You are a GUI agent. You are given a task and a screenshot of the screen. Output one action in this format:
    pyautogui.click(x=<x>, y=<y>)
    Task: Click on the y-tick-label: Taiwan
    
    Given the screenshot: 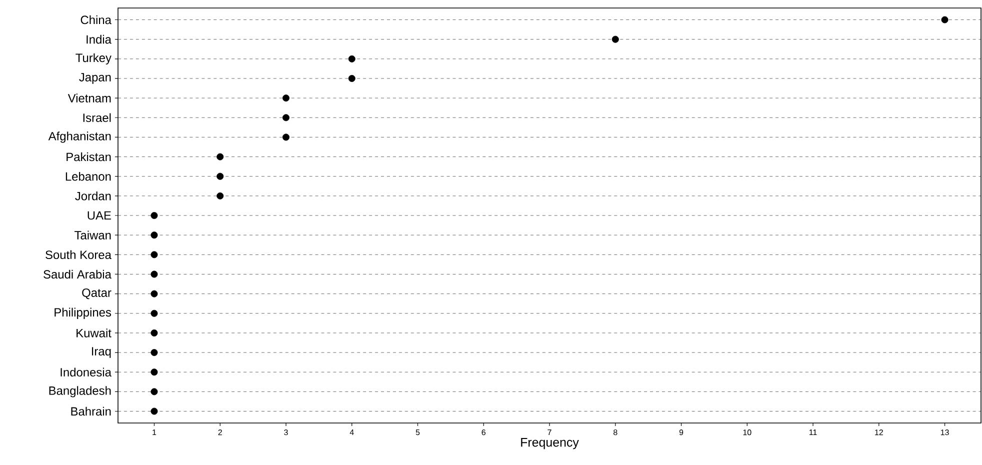 What is the action you would take?
    pyautogui.click(x=92, y=235)
    